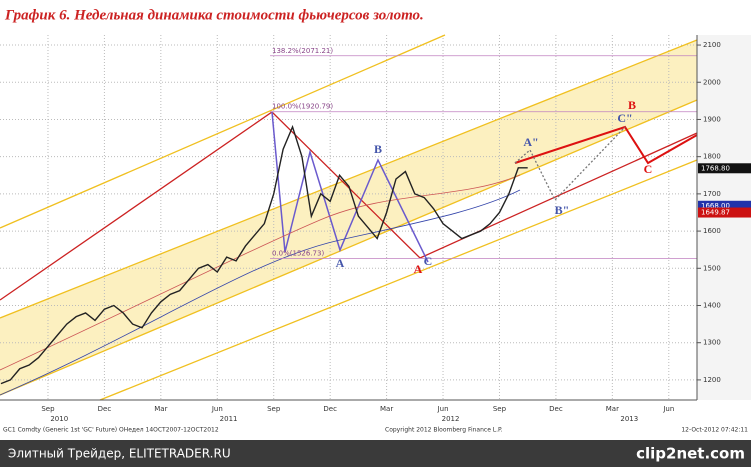 The image size is (751, 471). I want to click on price-tag-label: 1668.00, so click(715, 206).